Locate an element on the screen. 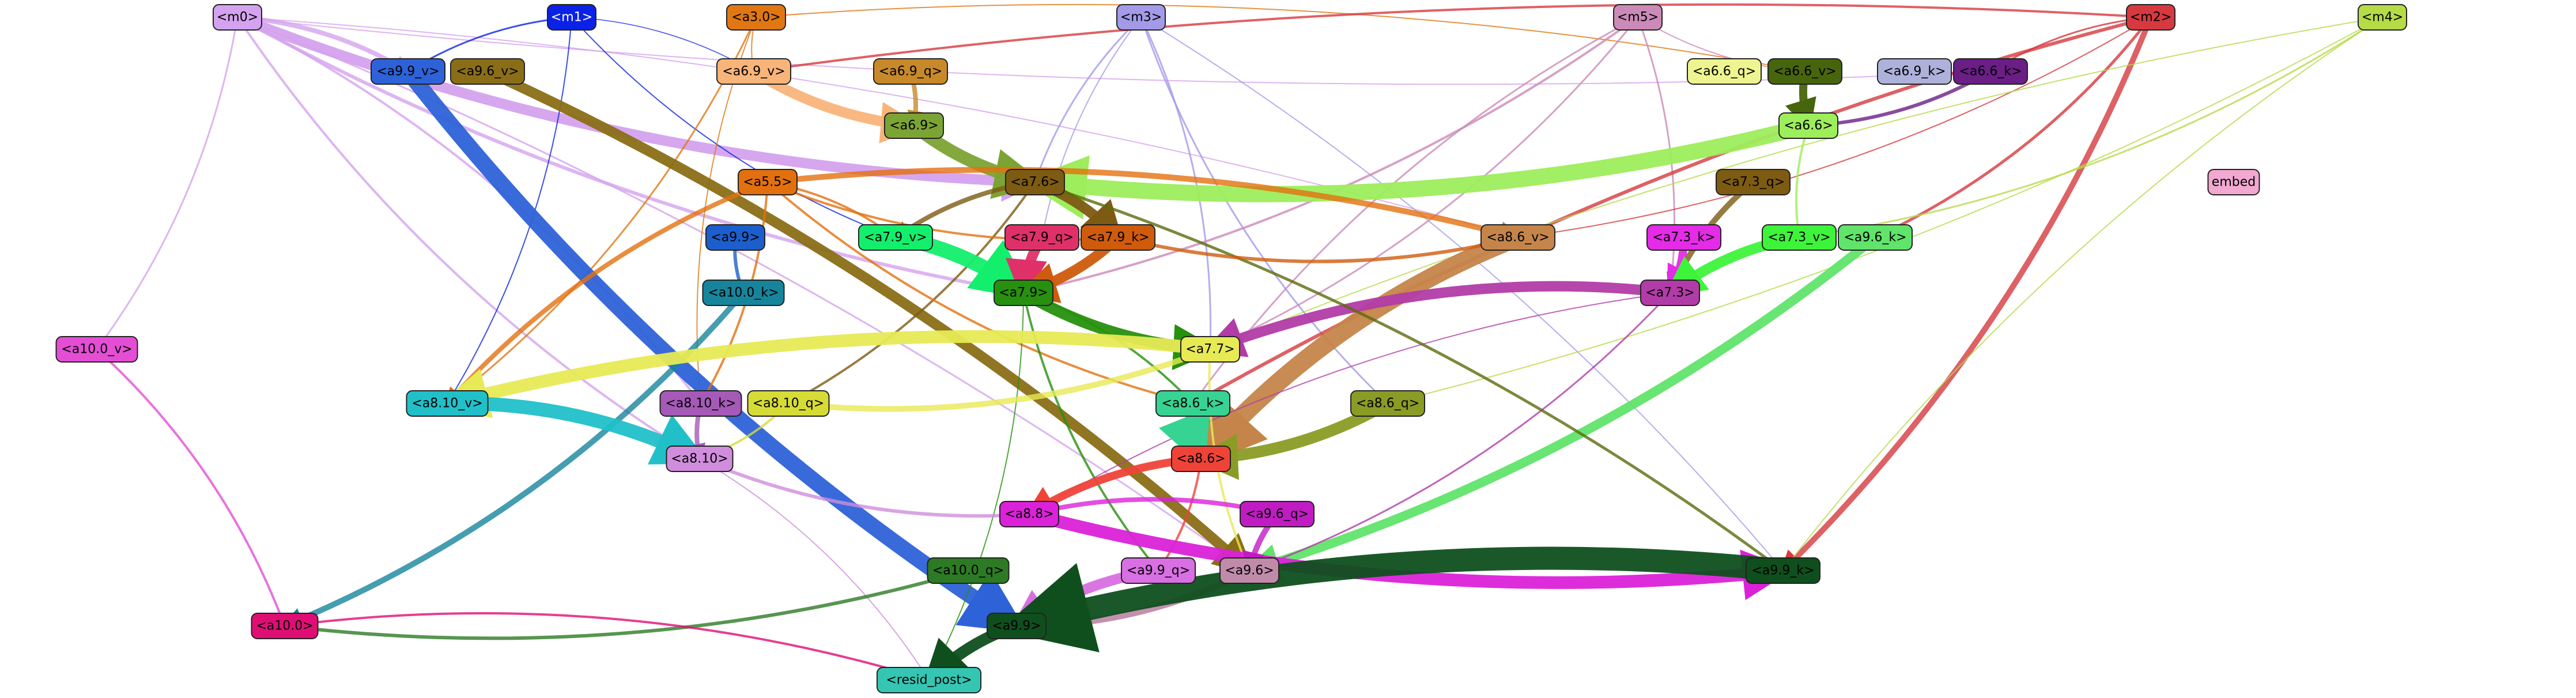 Image resolution: width=2576 pixels, height=698 pixels. node-m0: <m0> is located at coordinates (237, 17).